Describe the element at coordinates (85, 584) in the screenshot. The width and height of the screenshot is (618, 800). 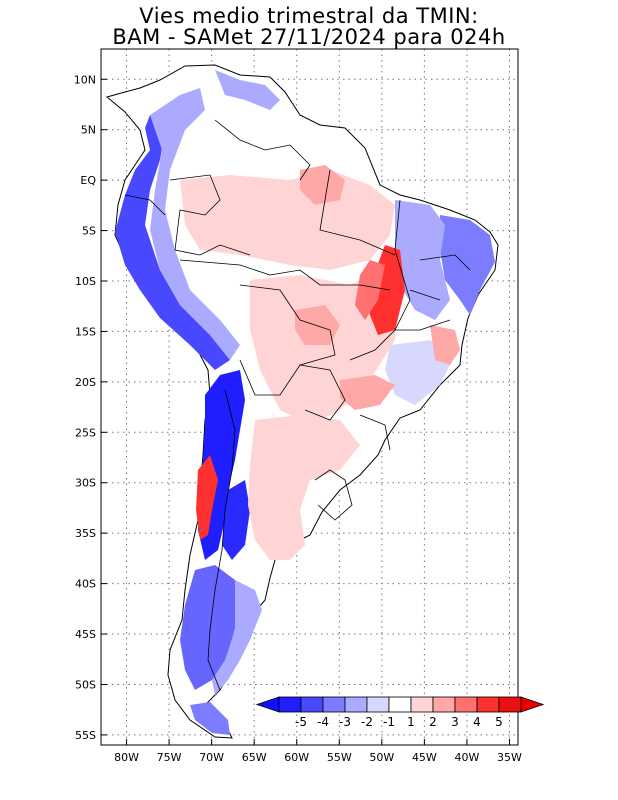
I see `lat-tick-label: 40S` at that location.